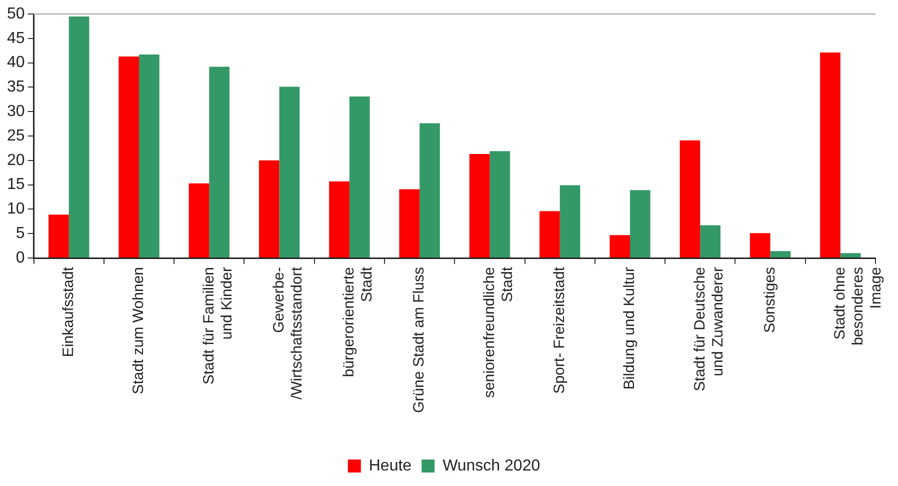 The width and height of the screenshot is (898, 486). I want to click on y-tick-label: 5, so click(20, 233).